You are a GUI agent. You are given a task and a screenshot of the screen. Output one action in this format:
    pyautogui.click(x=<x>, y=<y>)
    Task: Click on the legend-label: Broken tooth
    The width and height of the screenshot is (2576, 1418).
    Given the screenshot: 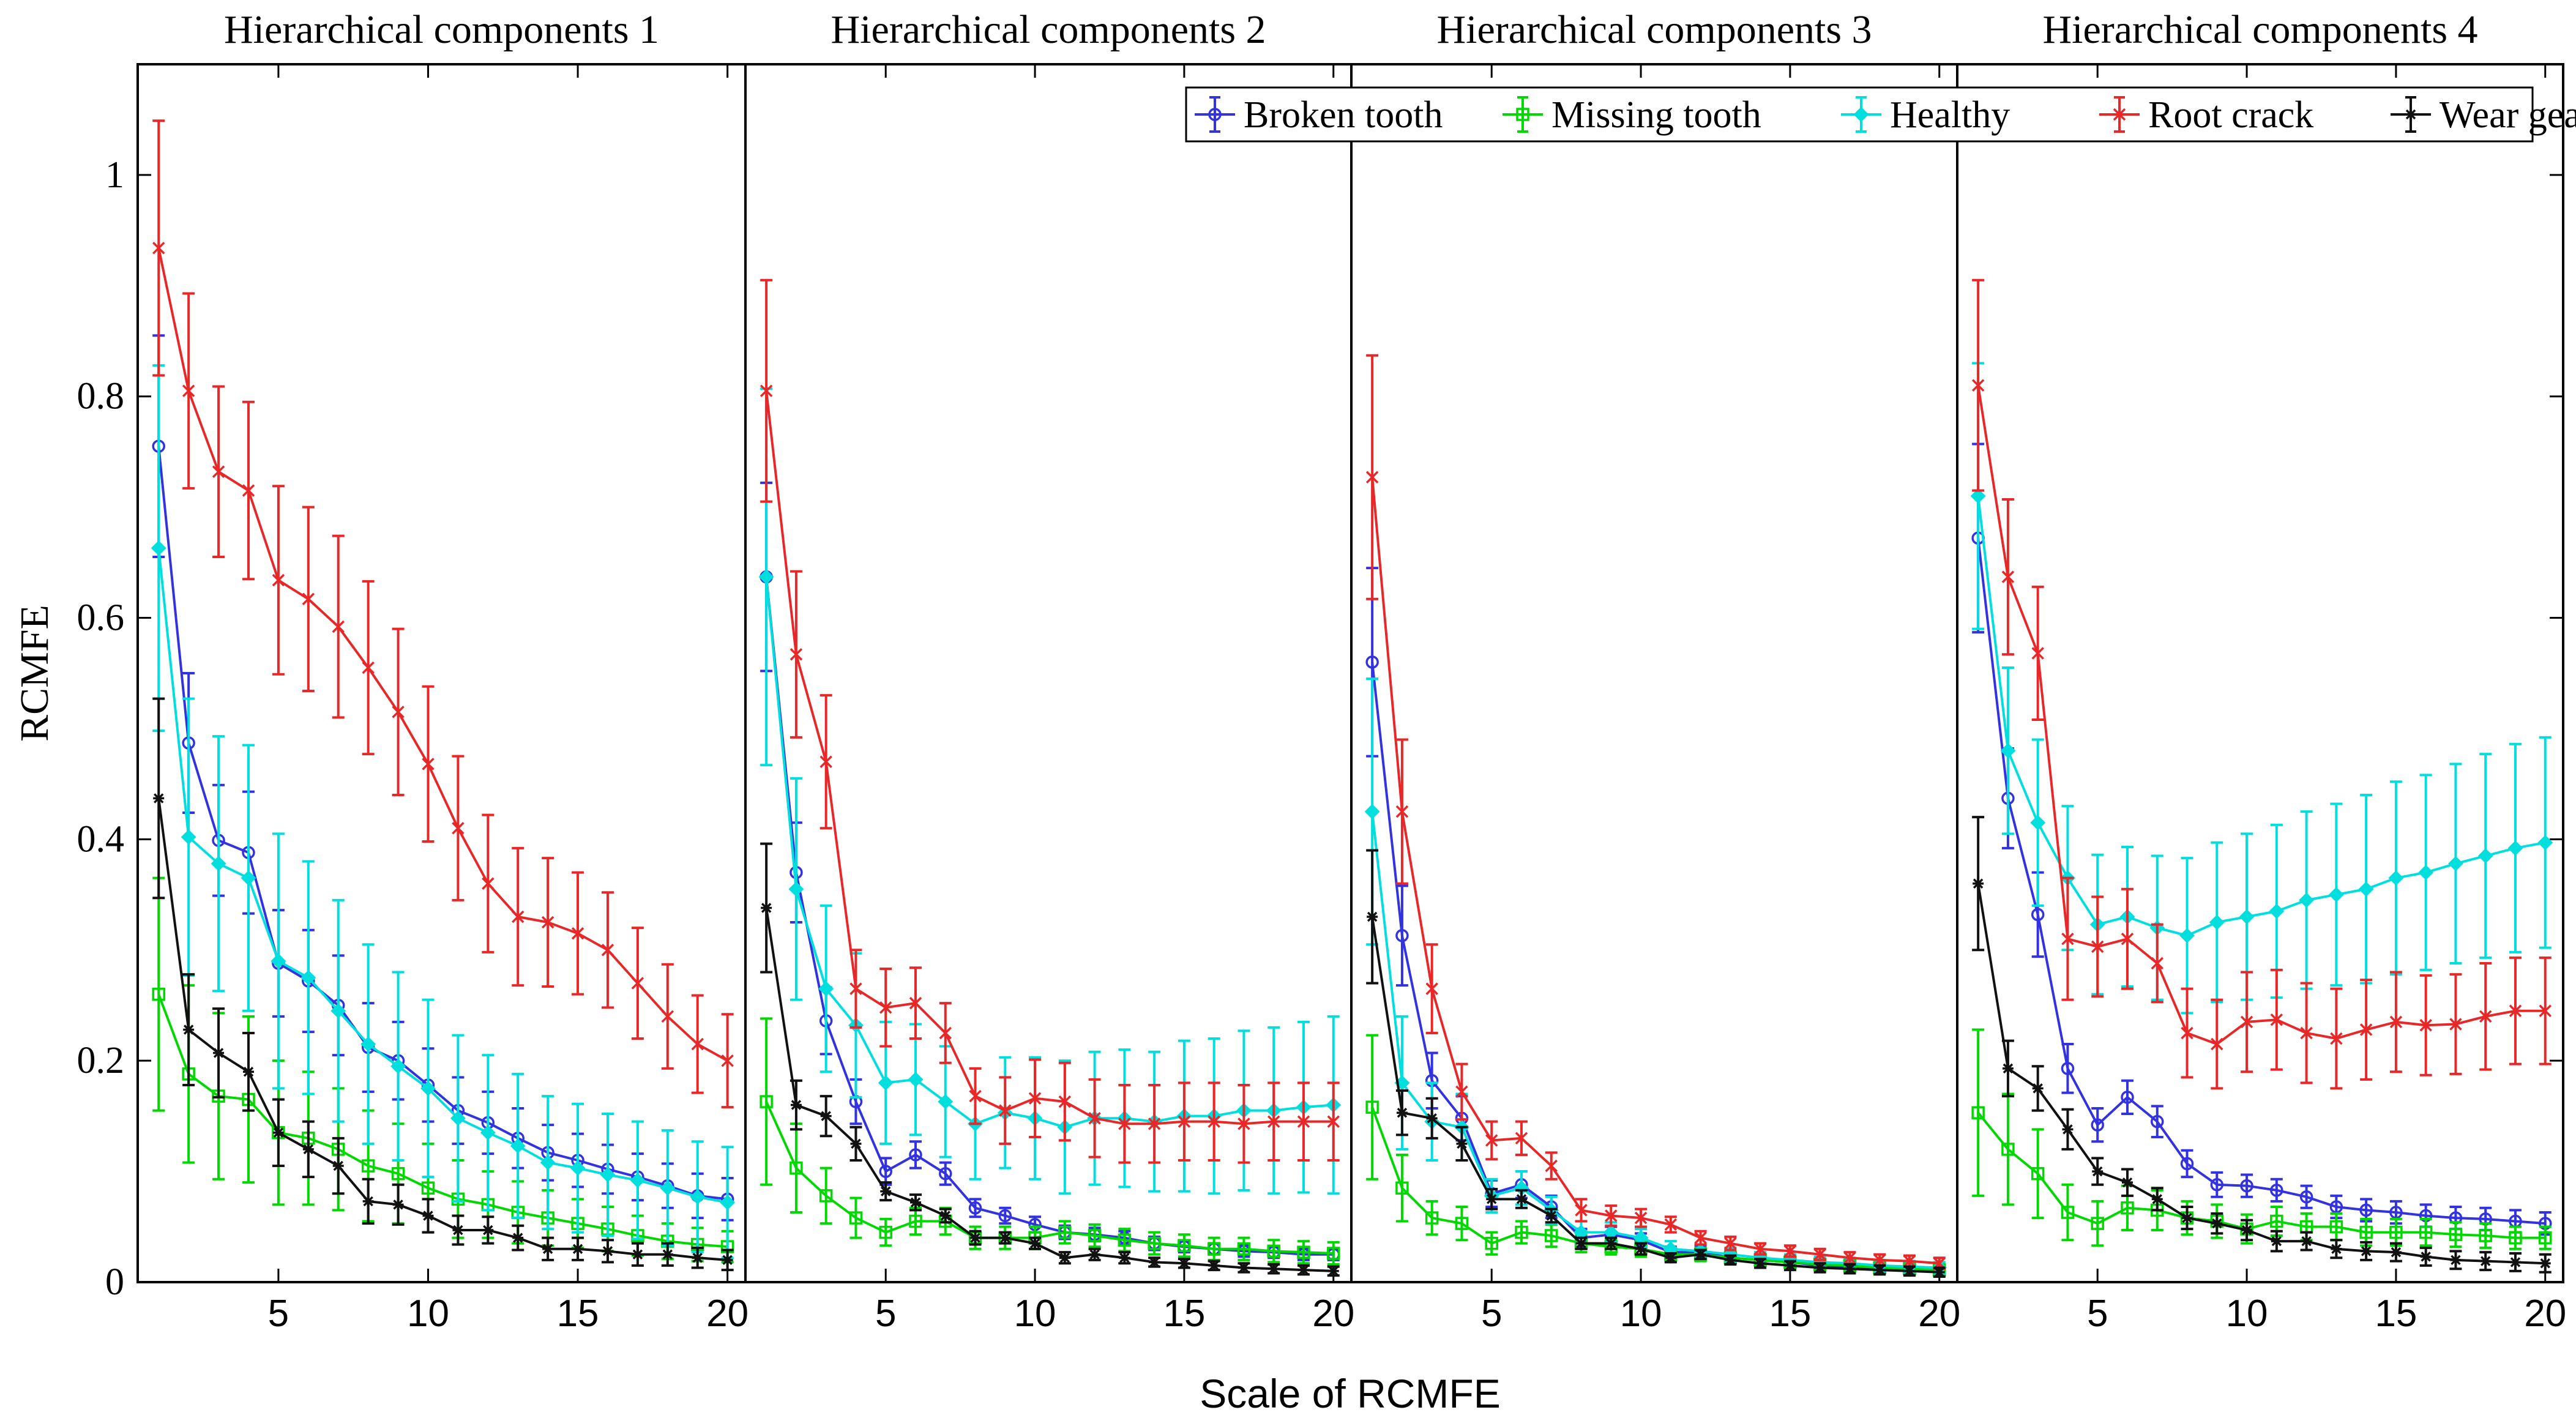 What is the action you would take?
    pyautogui.click(x=1343, y=115)
    